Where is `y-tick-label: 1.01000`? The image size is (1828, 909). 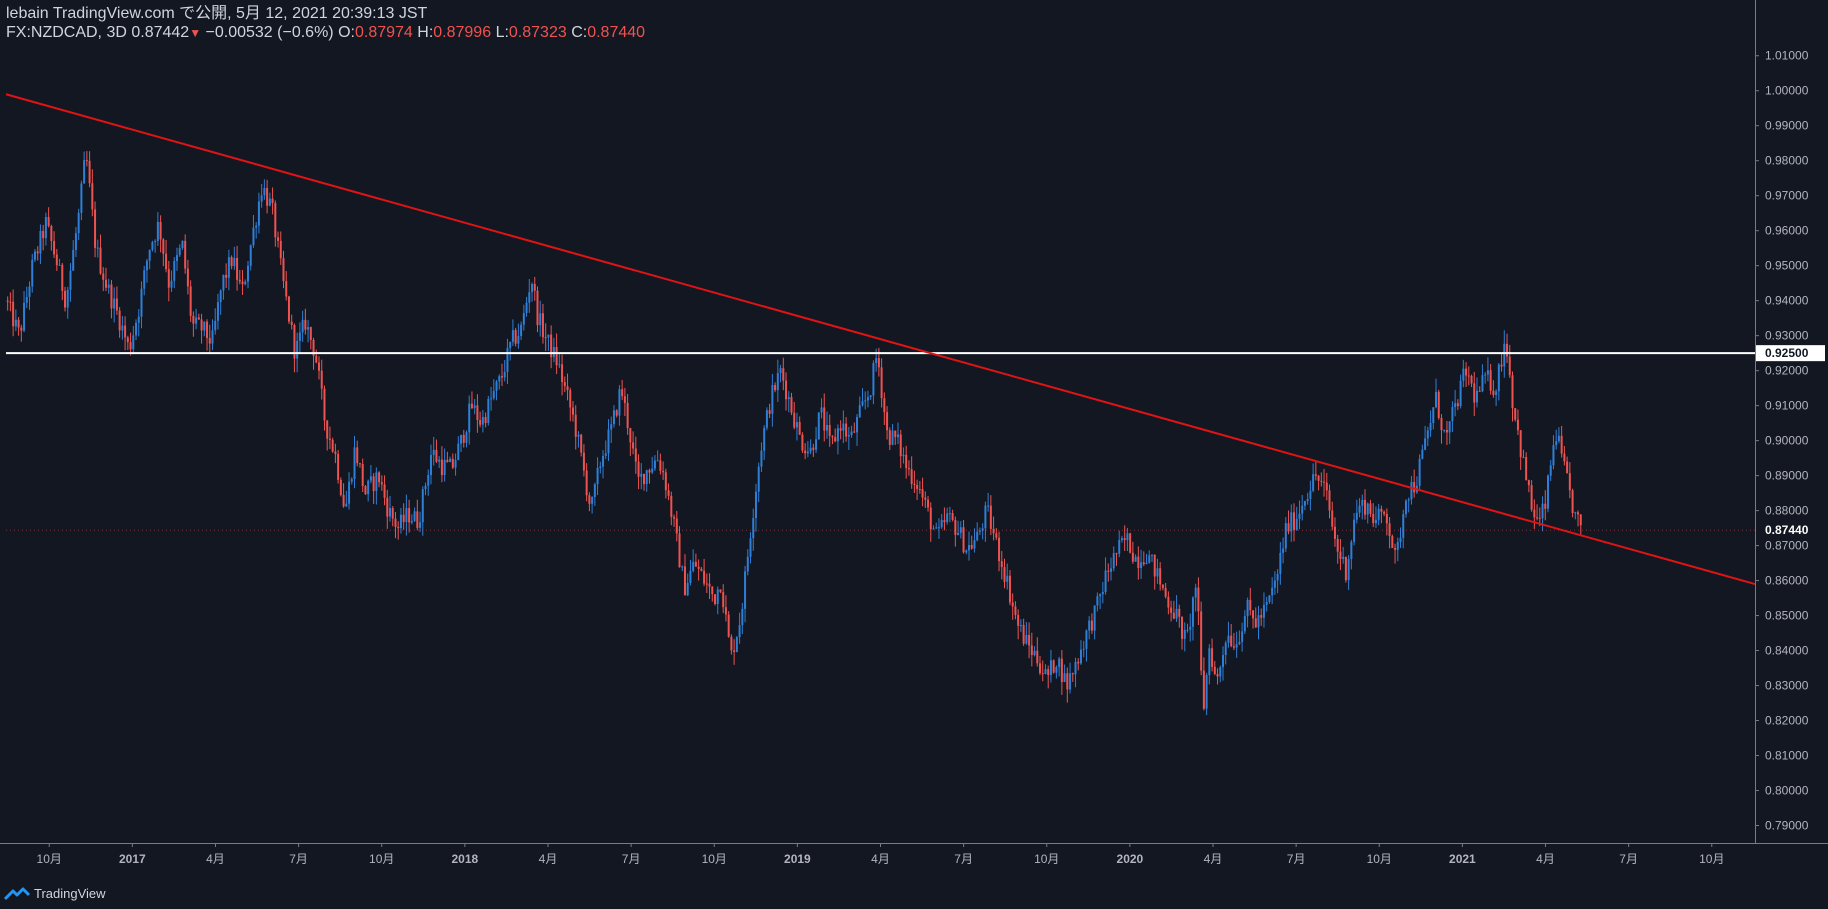 y-tick-label: 1.01000 is located at coordinates (1787, 56).